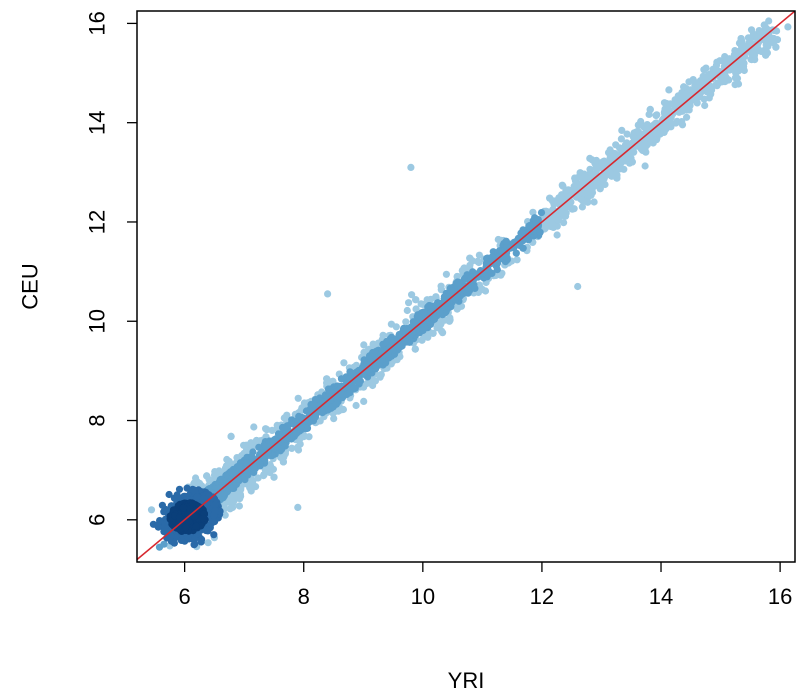 This screenshot has width=798, height=695. Describe the element at coordinates (485, 585) in the screenshot. I see `x-axis: 6 8 10 12 14 16` at that location.